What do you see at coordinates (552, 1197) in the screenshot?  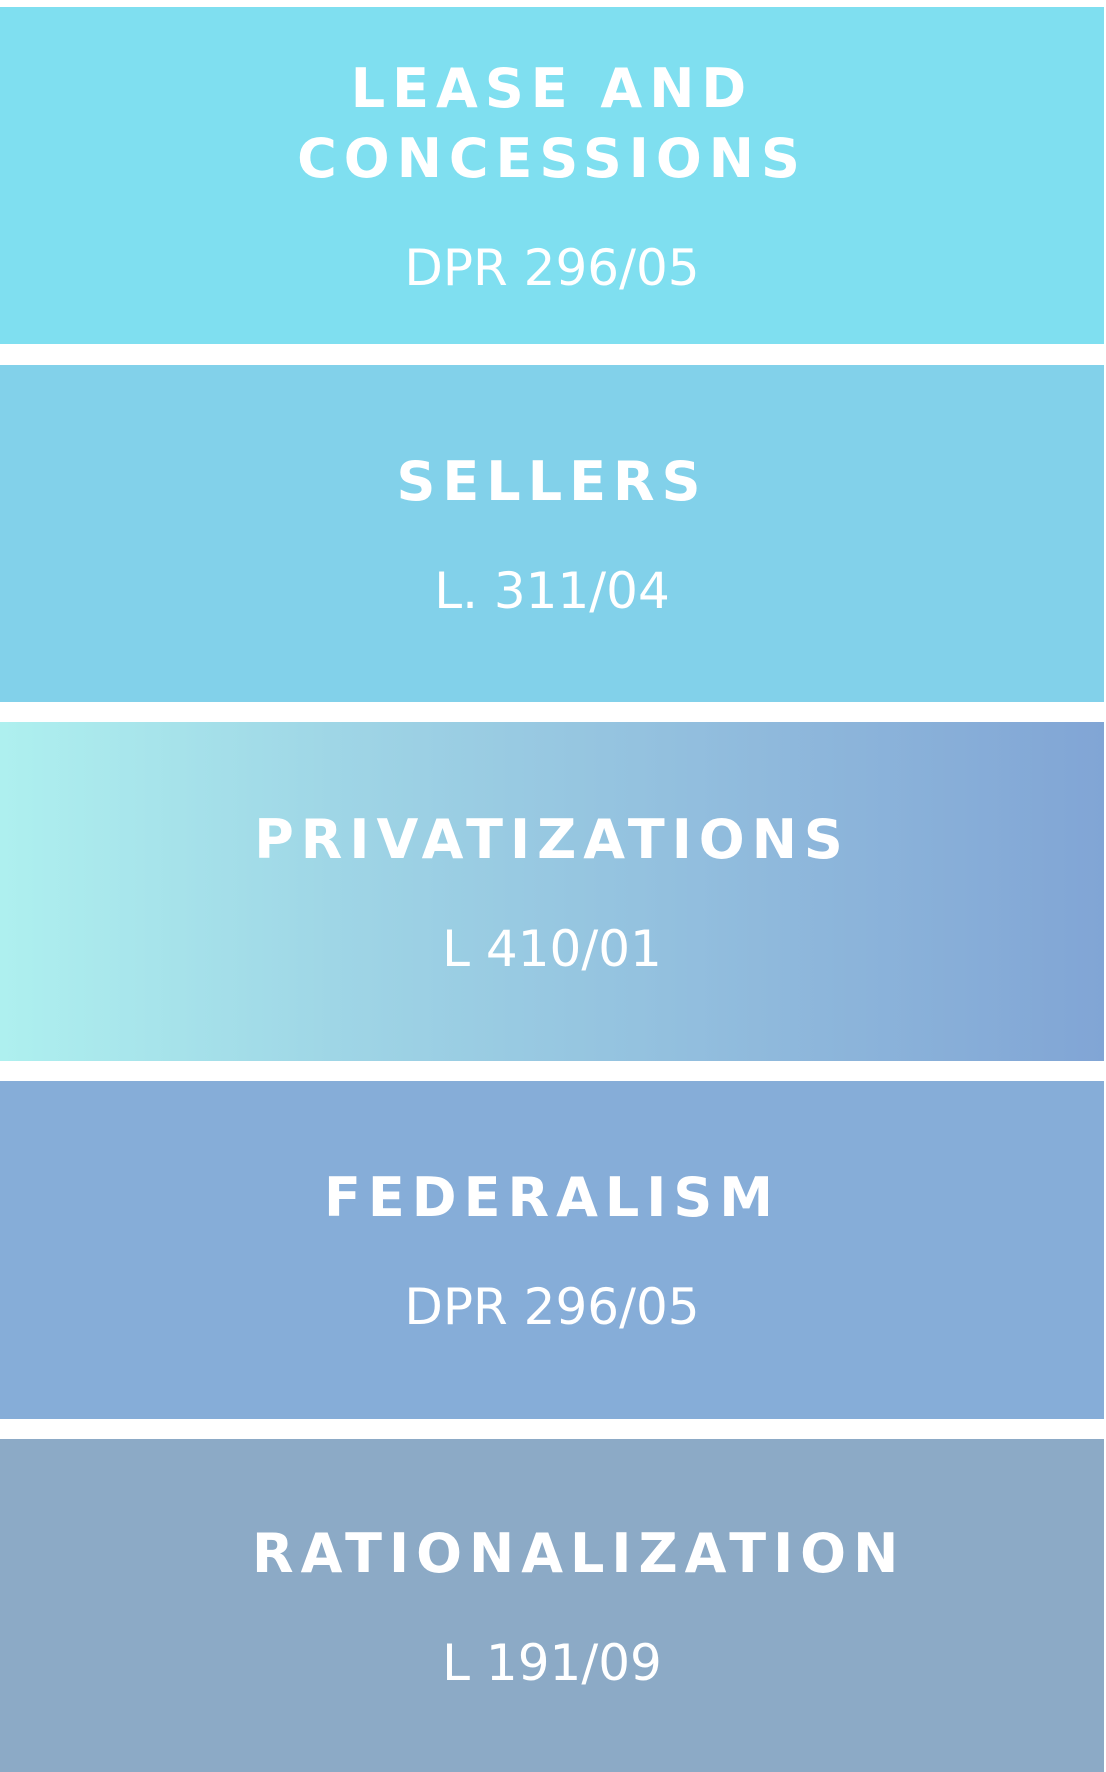 I see `band-title: FEDERALISM` at bounding box center [552, 1197].